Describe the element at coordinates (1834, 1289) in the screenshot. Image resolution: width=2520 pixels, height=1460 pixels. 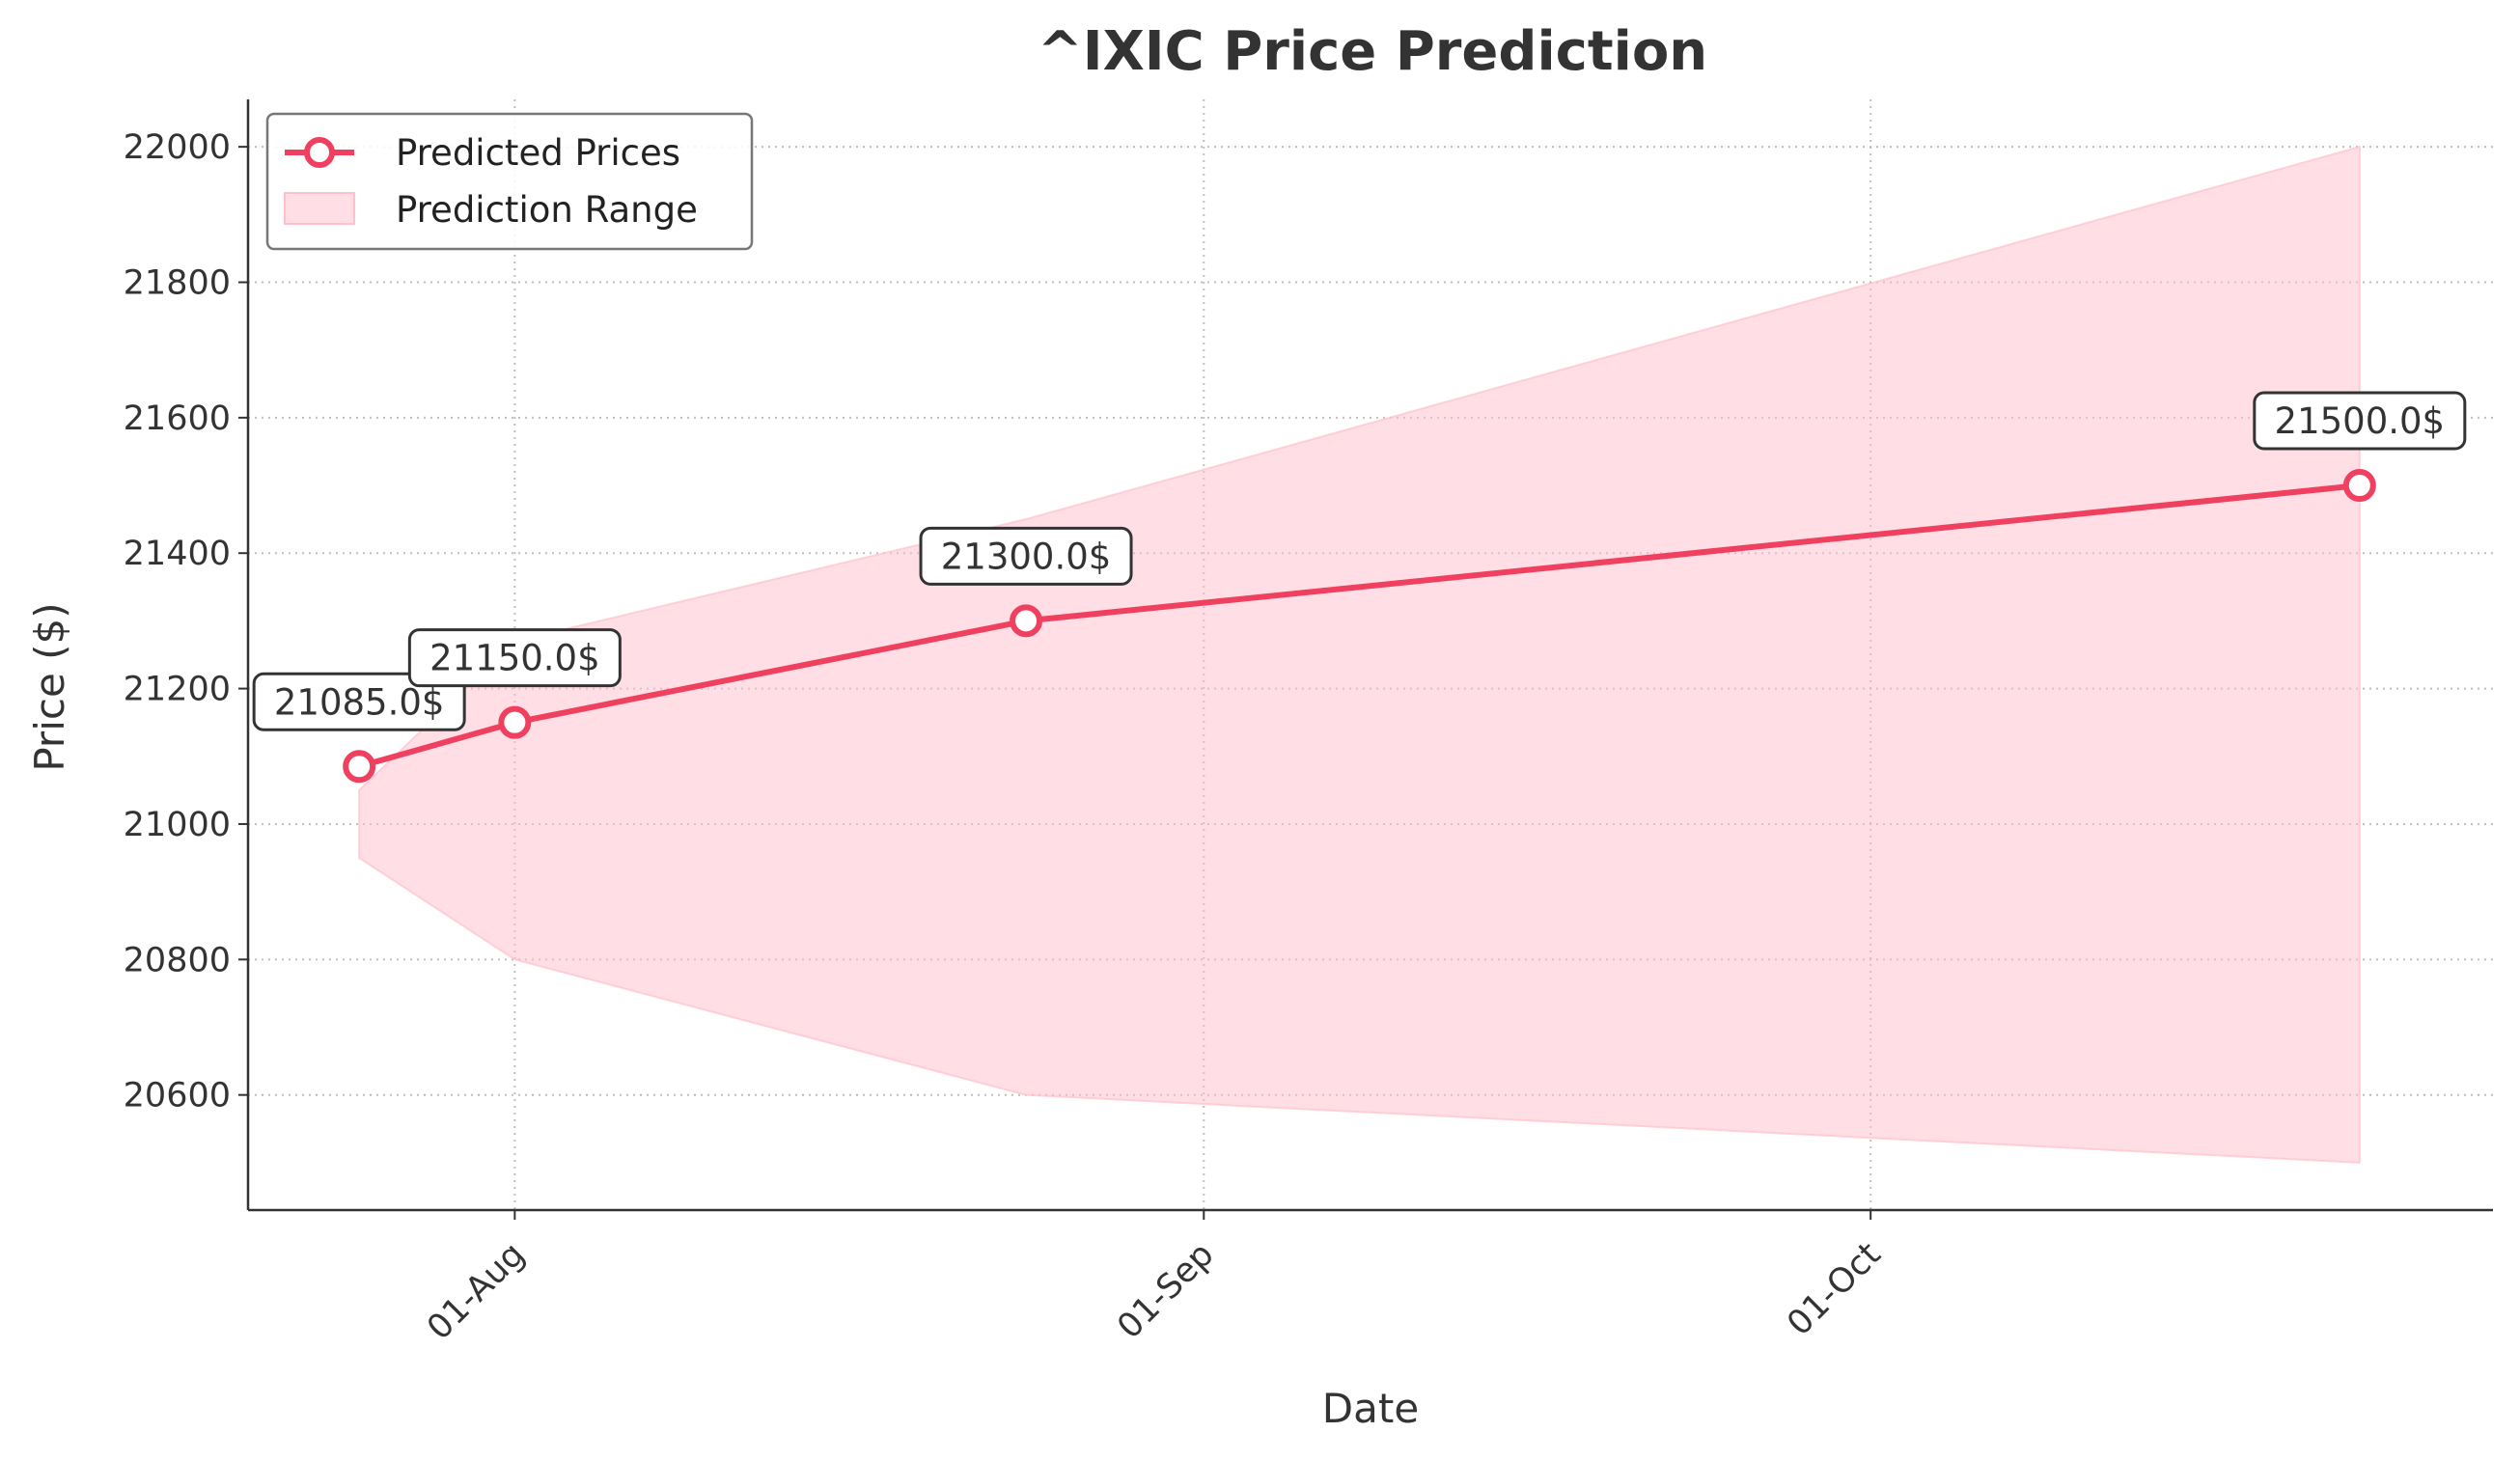
I see `x-tick-label: 01-Oct` at that location.